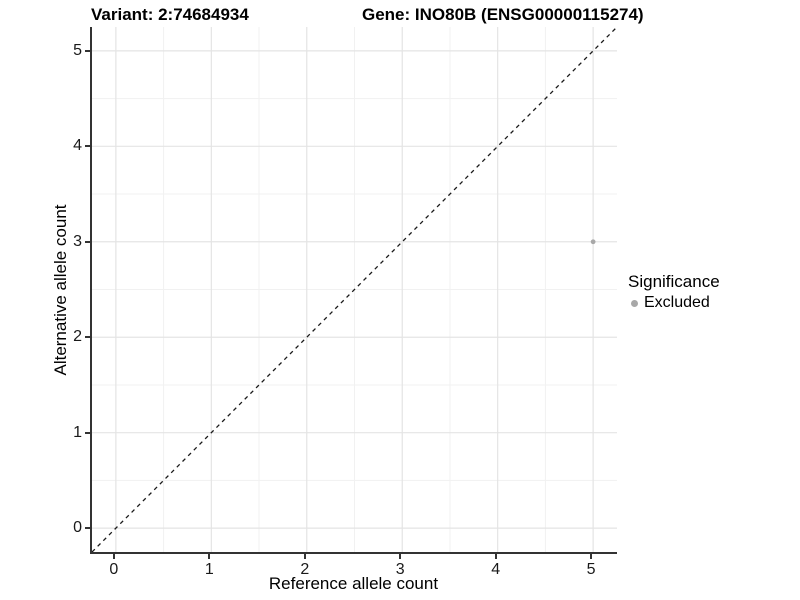  What do you see at coordinates (77, 241) in the screenshot?
I see `y-tick-label: 3` at bounding box center [77, 241].